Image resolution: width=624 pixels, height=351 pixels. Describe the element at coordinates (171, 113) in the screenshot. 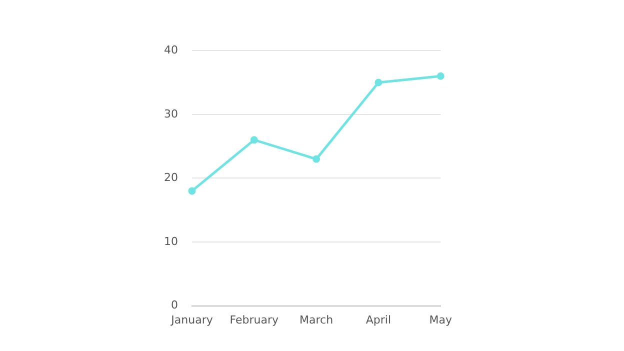

I see `y-tick-label: 30` at that location.